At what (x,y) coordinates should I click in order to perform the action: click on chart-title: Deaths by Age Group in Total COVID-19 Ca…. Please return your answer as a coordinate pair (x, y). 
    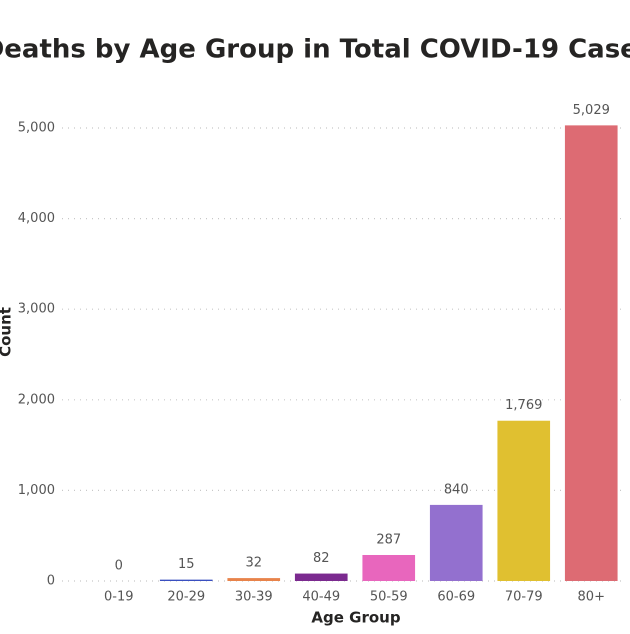
    Looking at the image, I should click on (315, 50).